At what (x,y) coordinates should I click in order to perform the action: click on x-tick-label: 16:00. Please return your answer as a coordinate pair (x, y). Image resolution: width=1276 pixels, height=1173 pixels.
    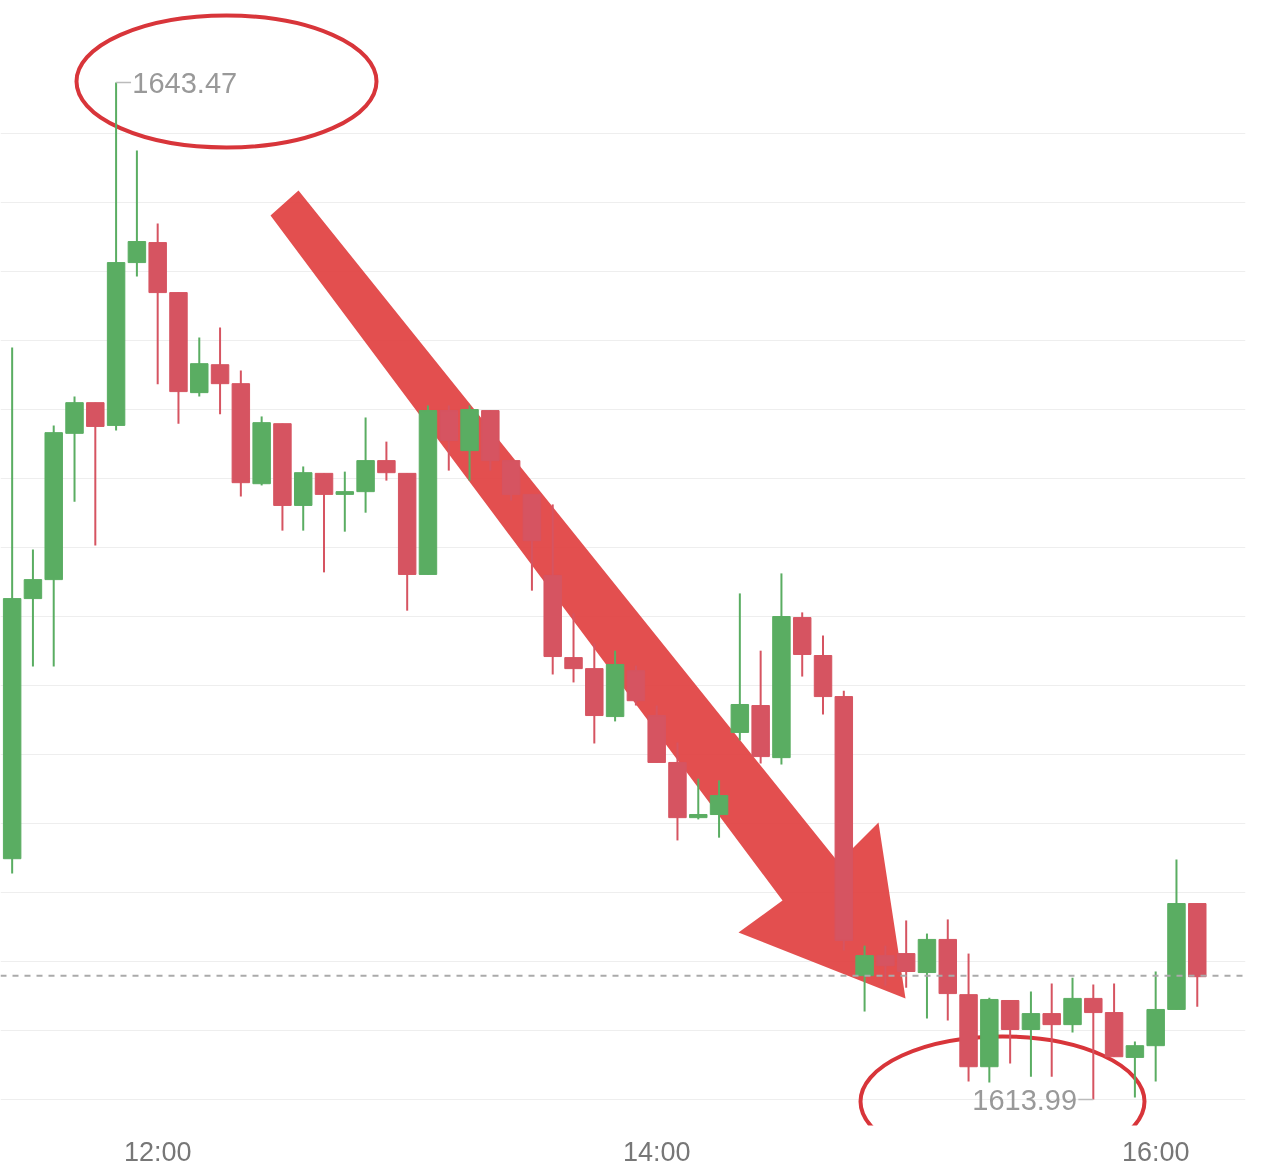
    Looking at the image, I should click on (1155, 1151).